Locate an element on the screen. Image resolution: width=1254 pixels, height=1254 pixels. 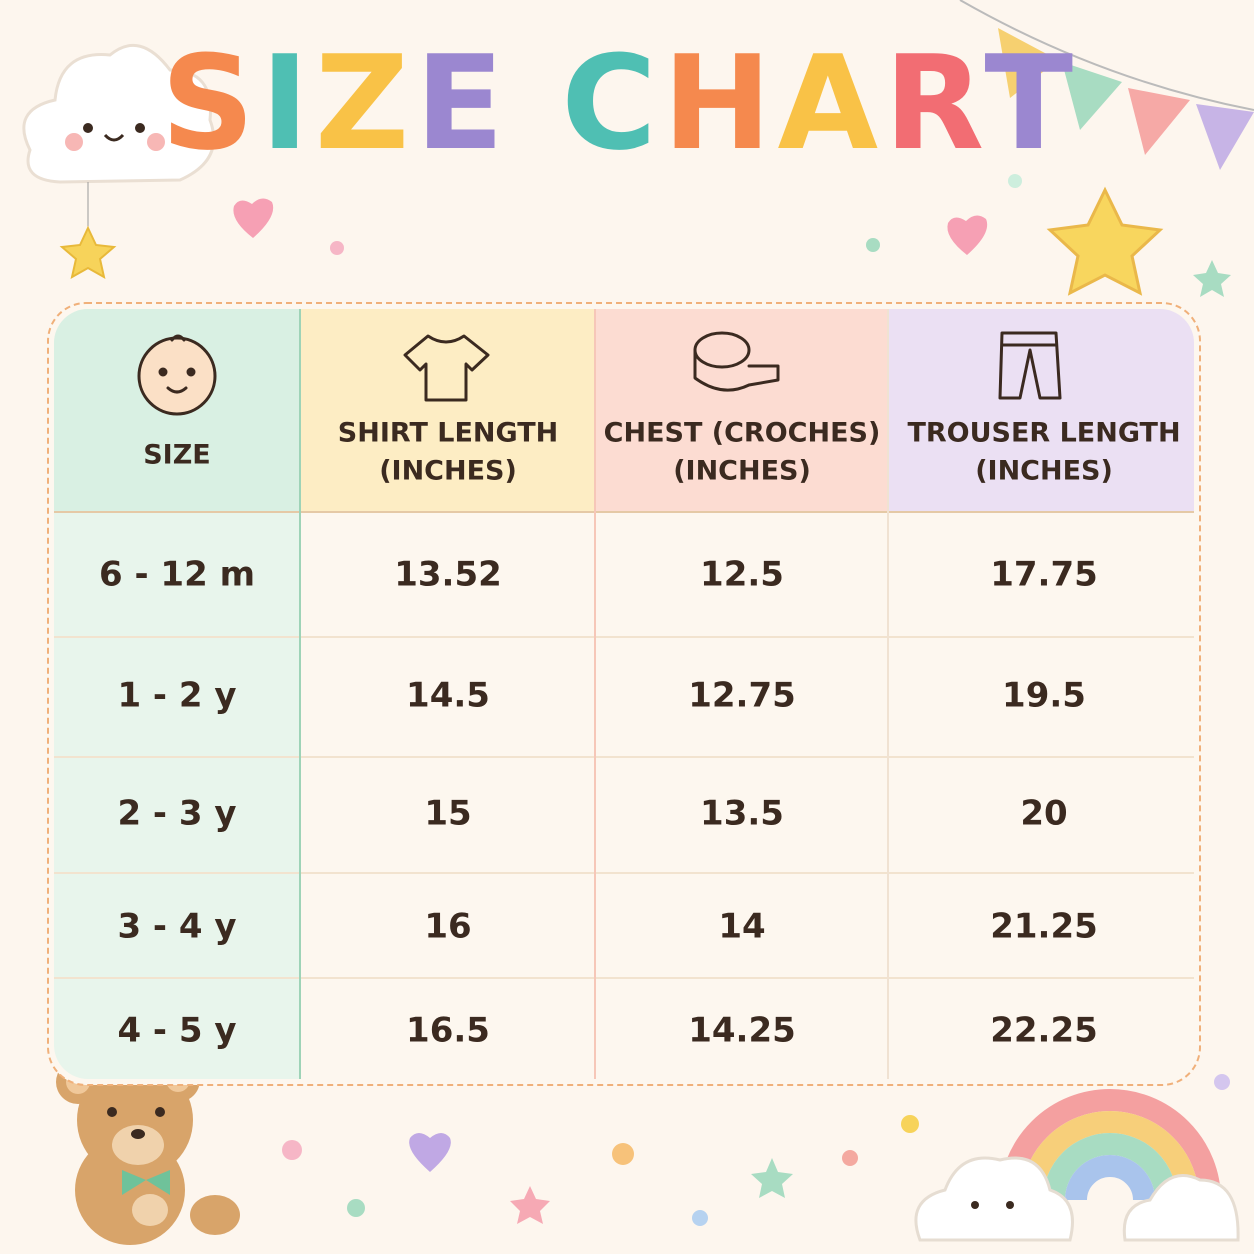
measurement: 14 is located at coordinates (741, 927).